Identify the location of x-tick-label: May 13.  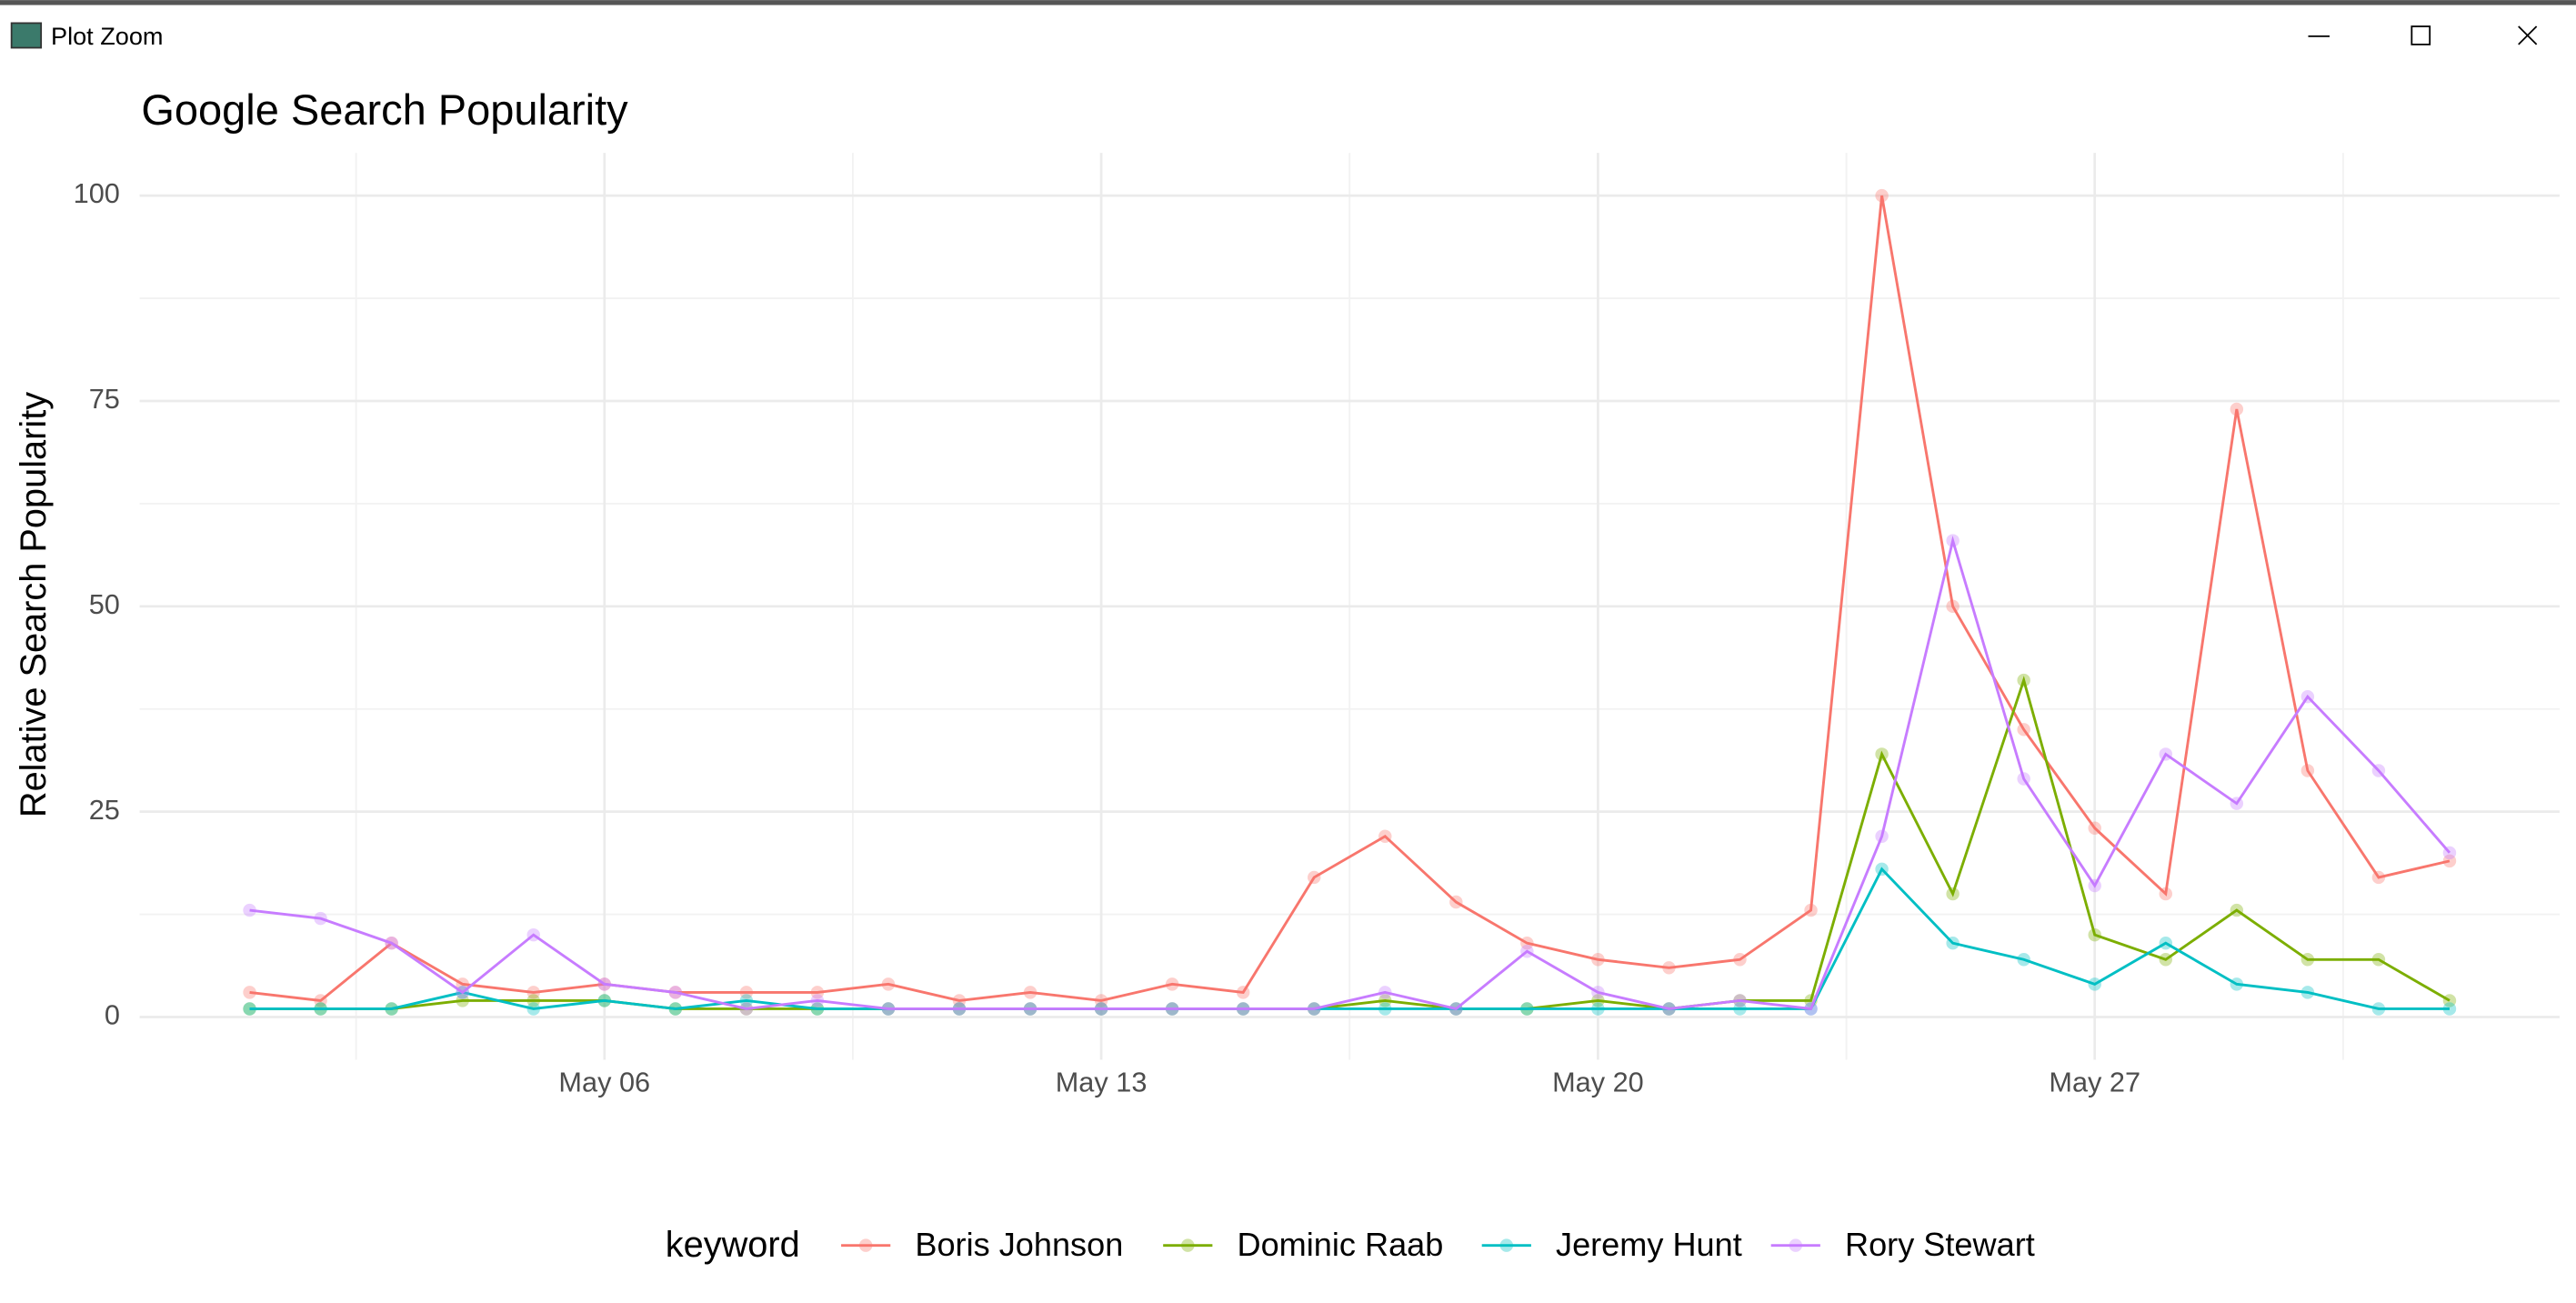
(1102, 1082).